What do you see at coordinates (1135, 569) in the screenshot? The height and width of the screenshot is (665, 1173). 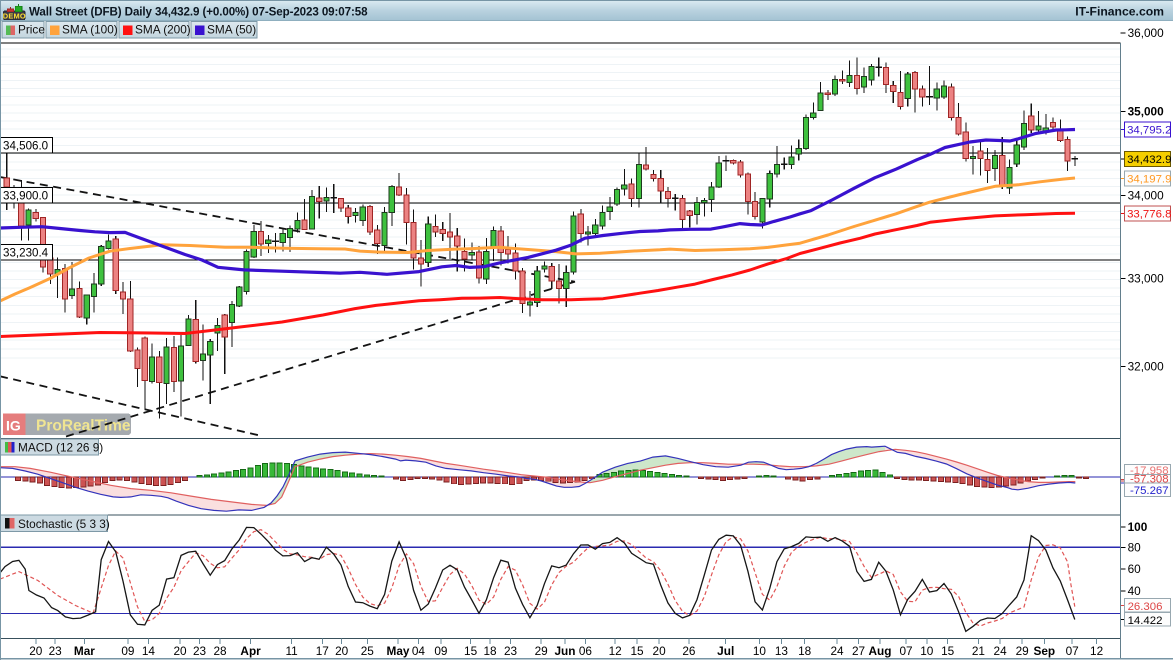 I see `svg-text: 60` at bounding box center [1135, 569].